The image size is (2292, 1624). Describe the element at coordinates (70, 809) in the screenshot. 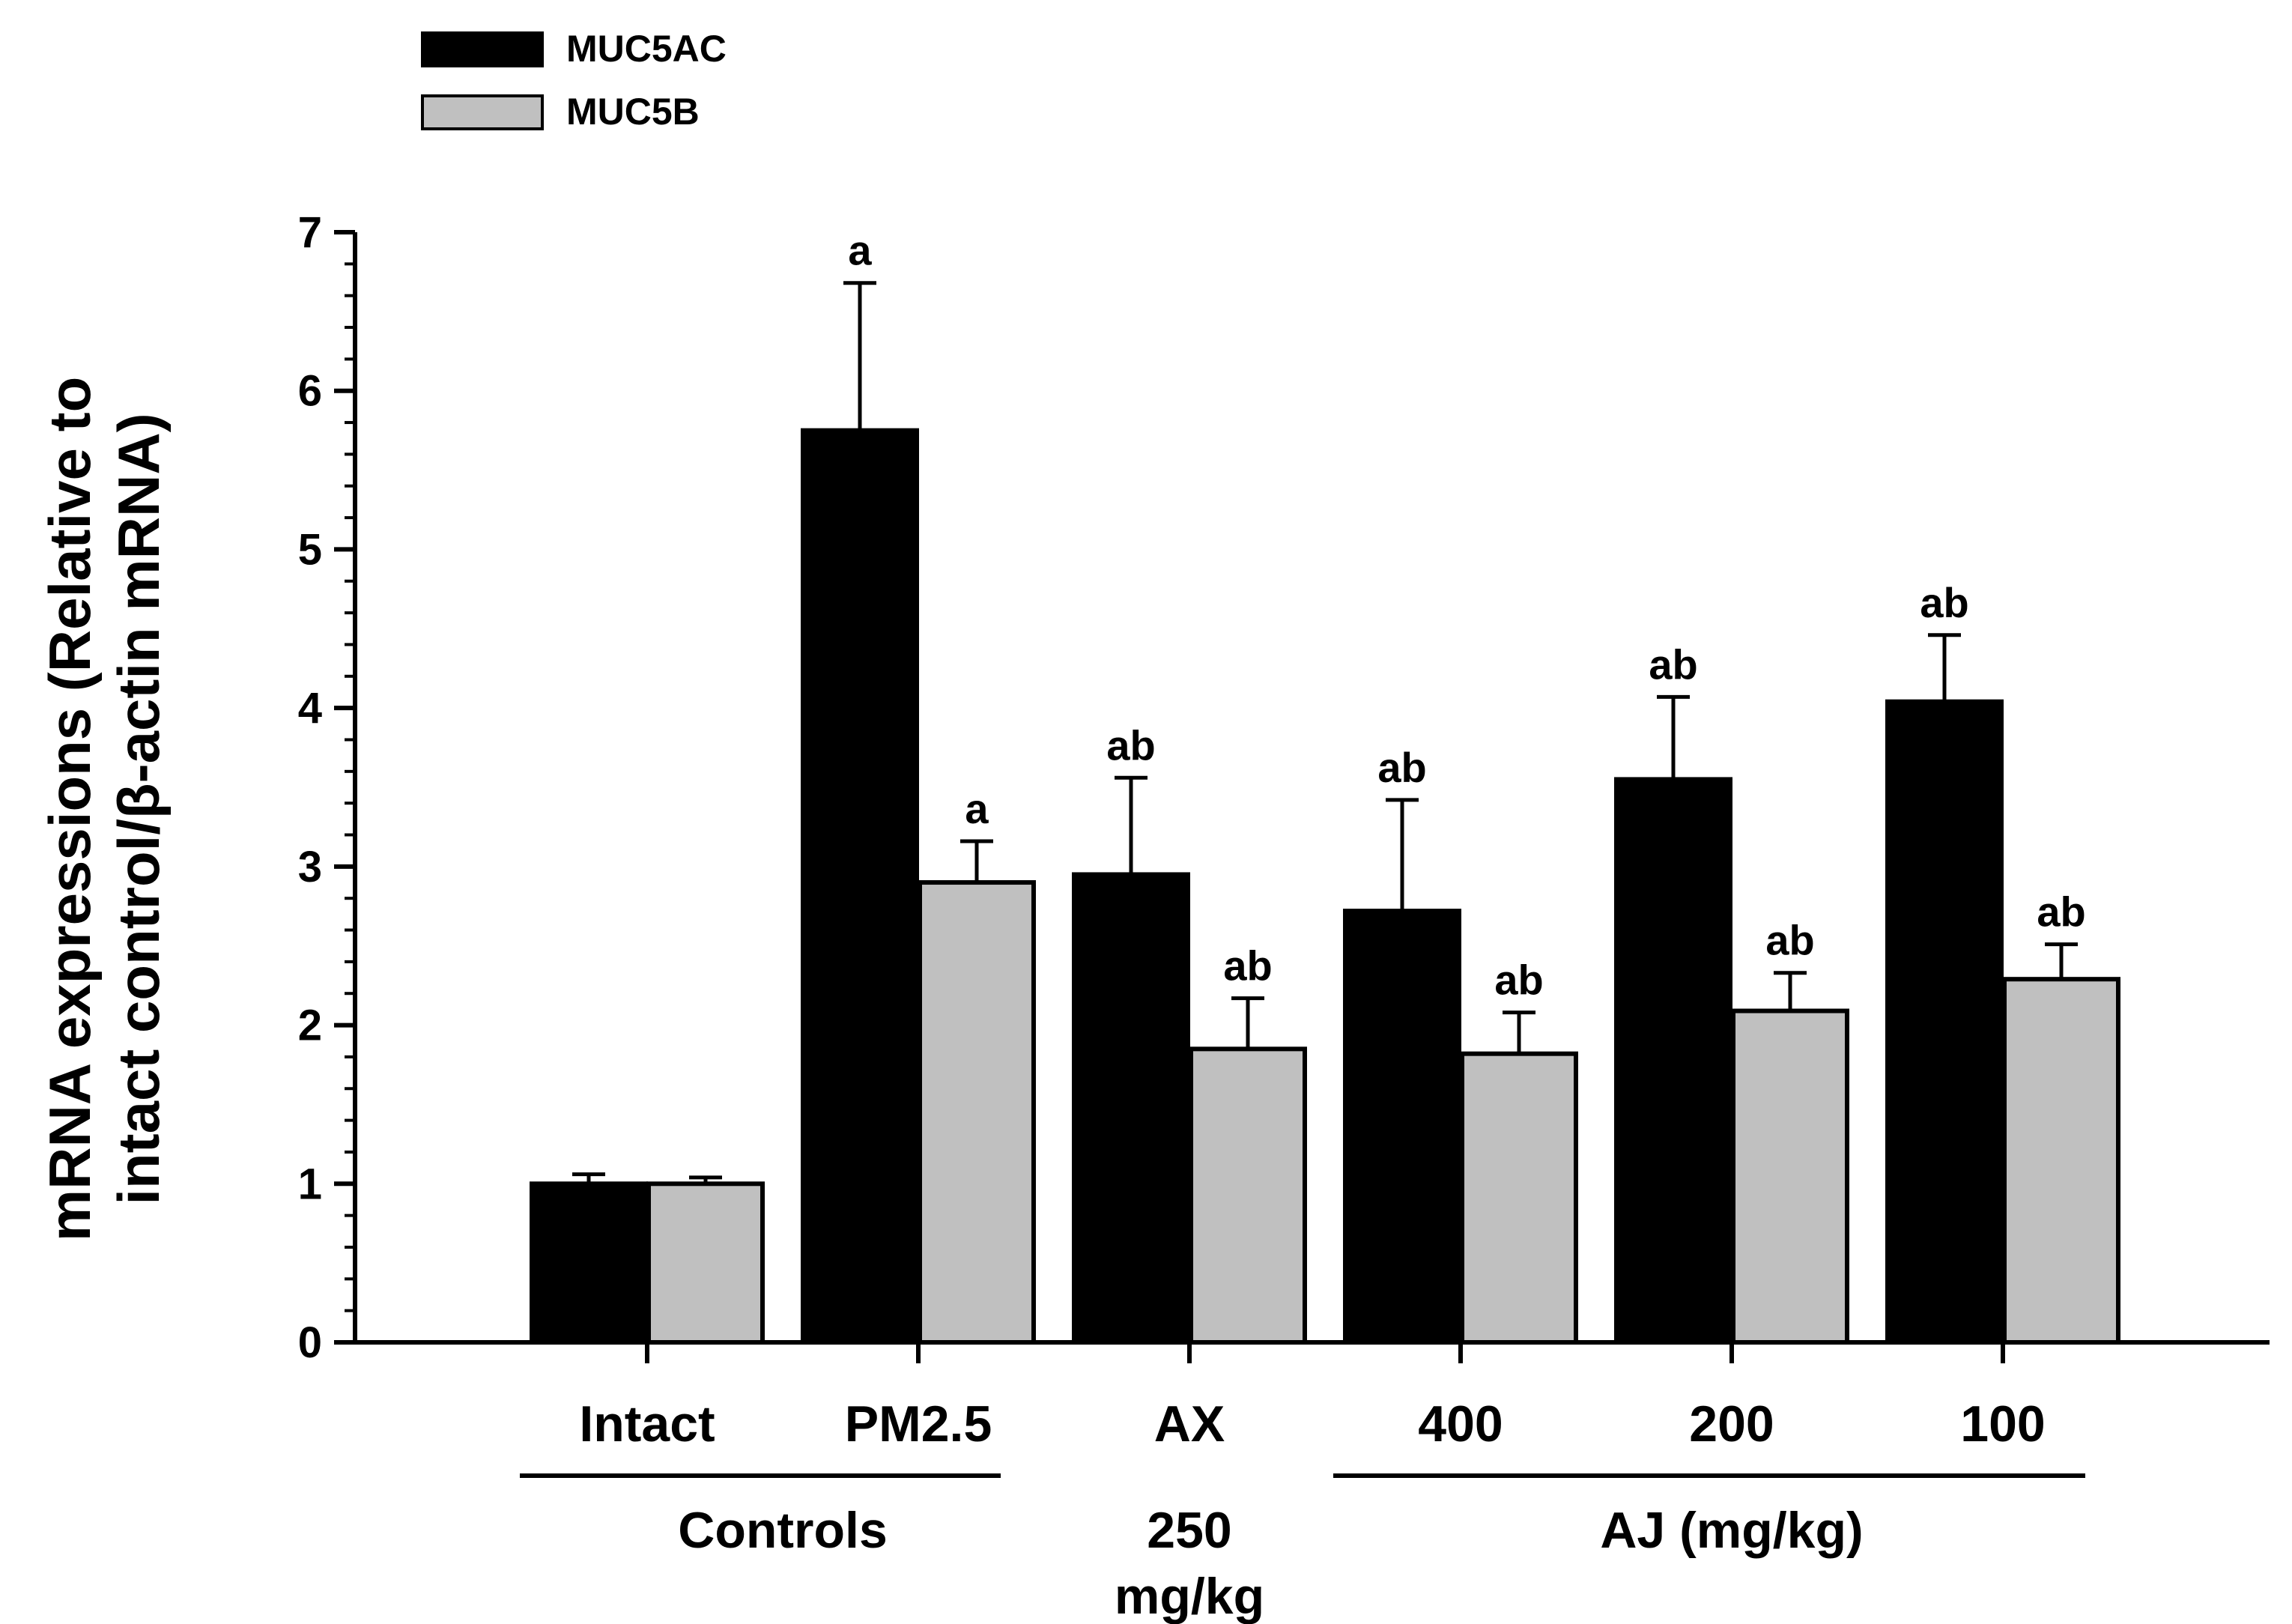

I see `y-axis-title-line1: mRNA expressions (Relative to` at that location.